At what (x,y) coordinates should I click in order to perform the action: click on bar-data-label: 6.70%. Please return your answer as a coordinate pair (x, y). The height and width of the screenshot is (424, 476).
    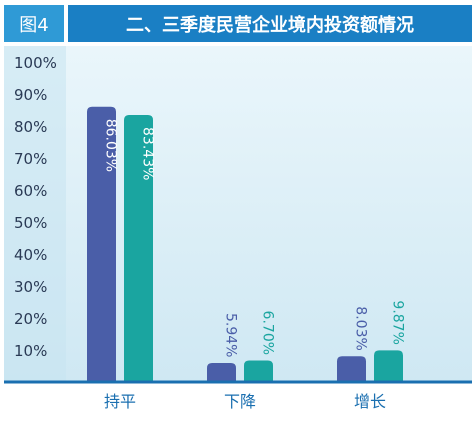
    Looking at the image, I should click on (268, 333).